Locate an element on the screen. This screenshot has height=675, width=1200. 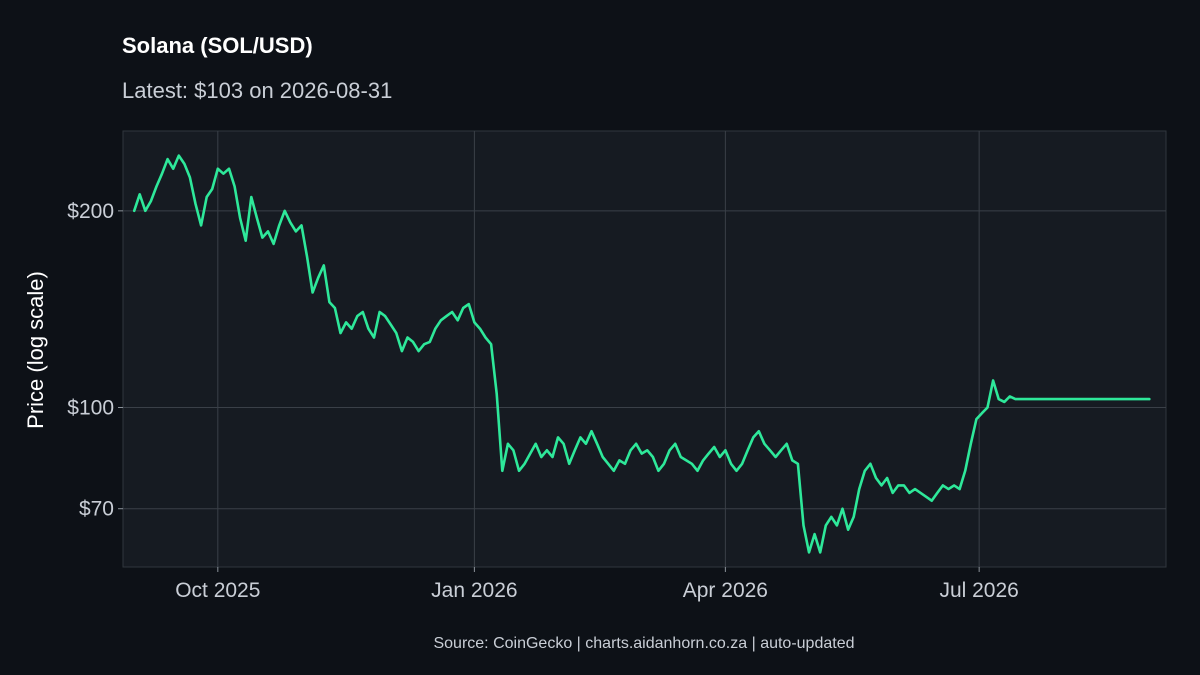
y-axis-label: Price (log scale) is located at coordinates (35, 350).